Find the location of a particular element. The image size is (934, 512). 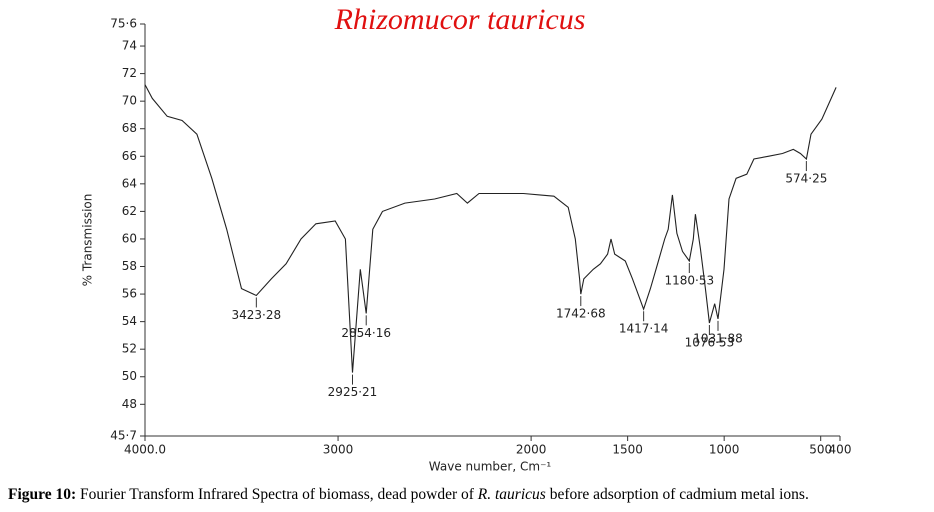

y-tick-label: 50 is located at coordinates (129, 376).